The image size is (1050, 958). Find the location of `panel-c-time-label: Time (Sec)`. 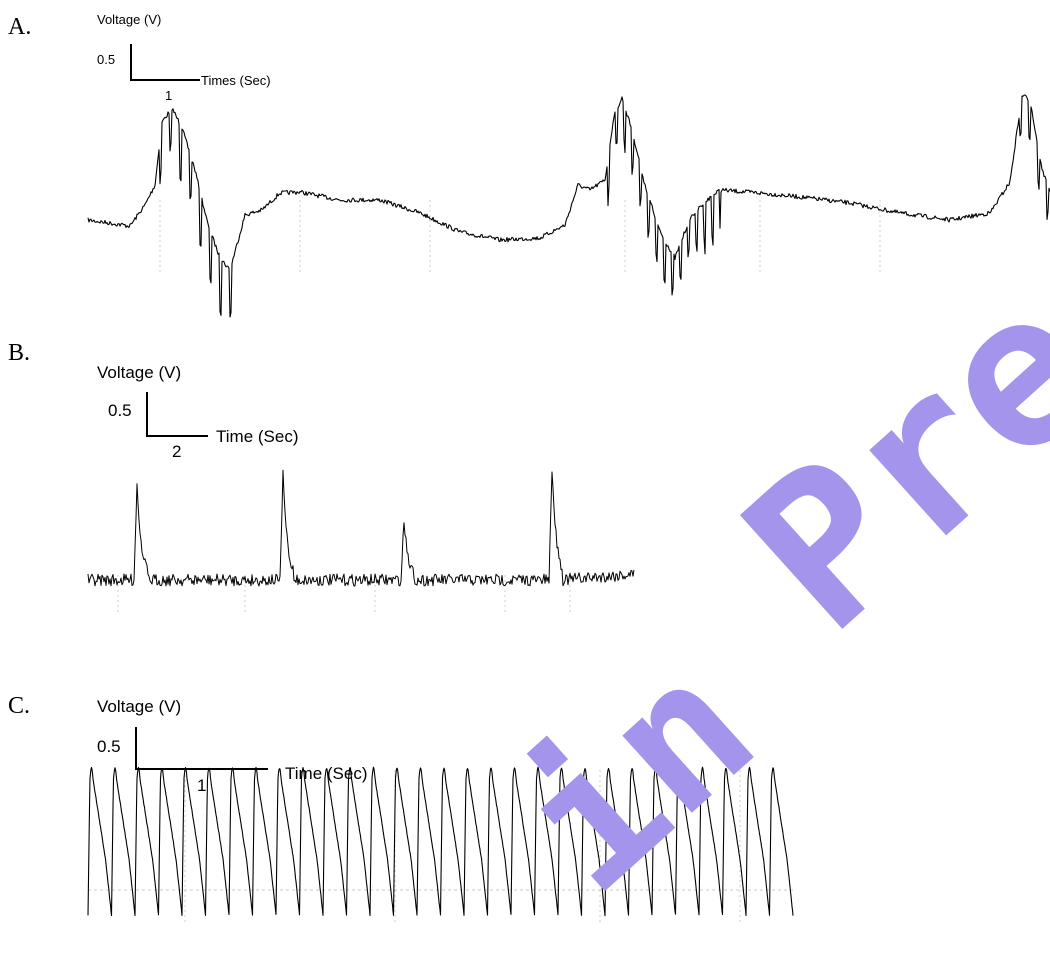

panel-c-time-label: Time (Sec) is located at coordinates (326, 773).